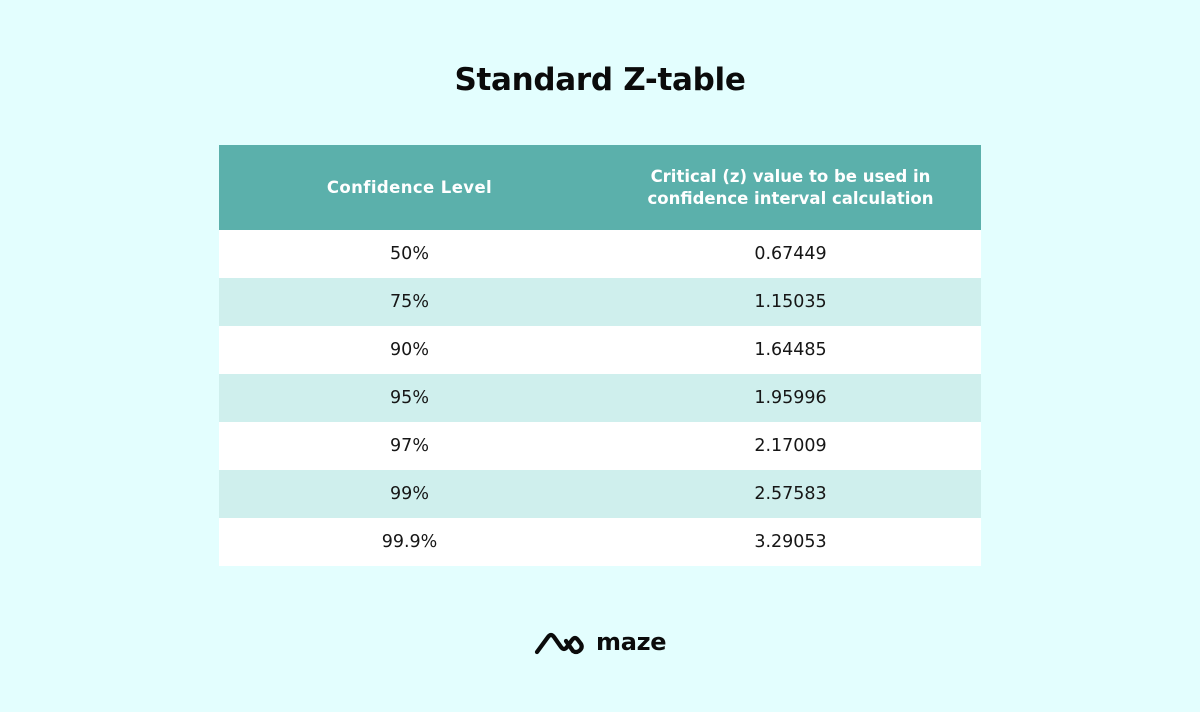  I want to click on critical-value-cell: 2.17009, so click(790, 446).